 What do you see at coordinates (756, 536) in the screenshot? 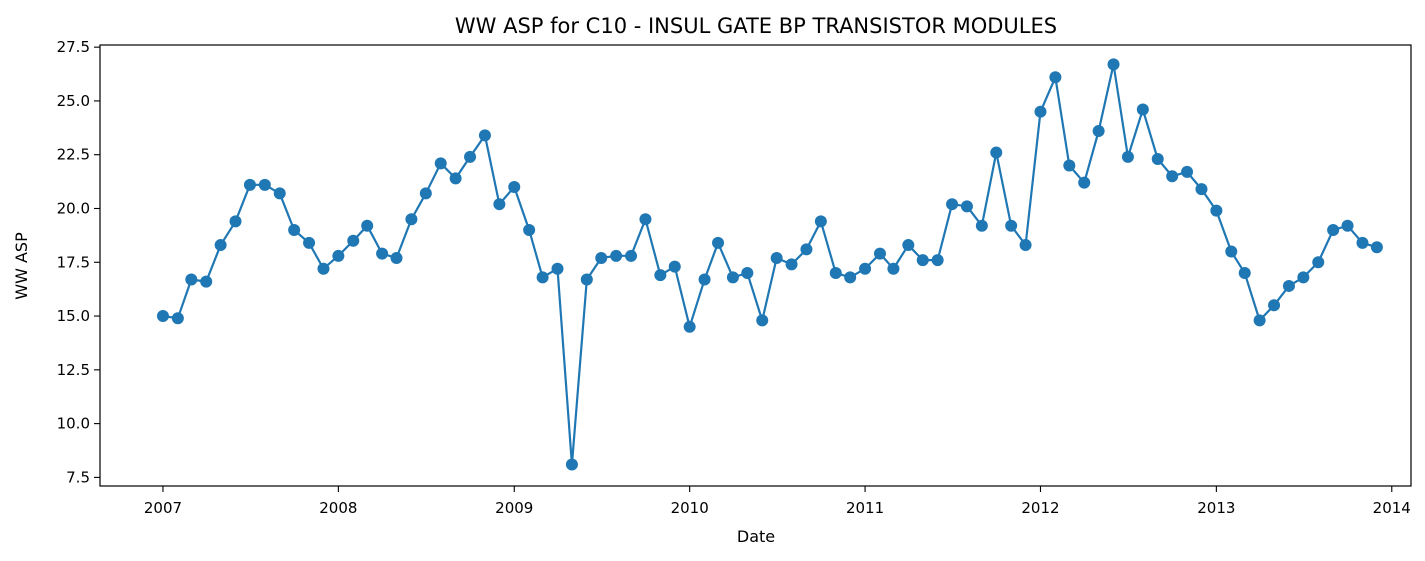
I see `x-axis-label: Date` at bounding box center [756, 536].